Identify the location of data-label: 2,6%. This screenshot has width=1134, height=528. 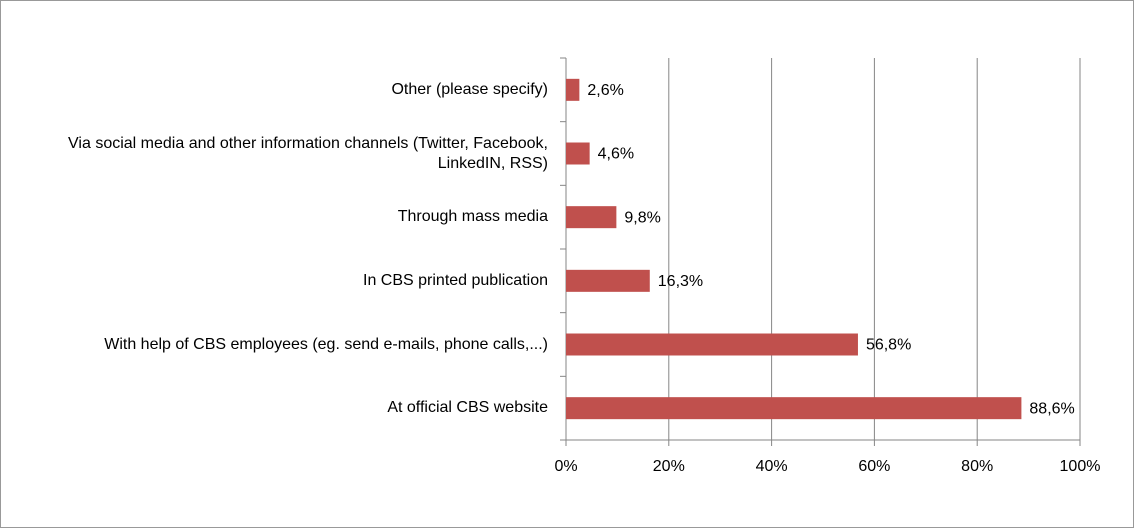
(605, 90).